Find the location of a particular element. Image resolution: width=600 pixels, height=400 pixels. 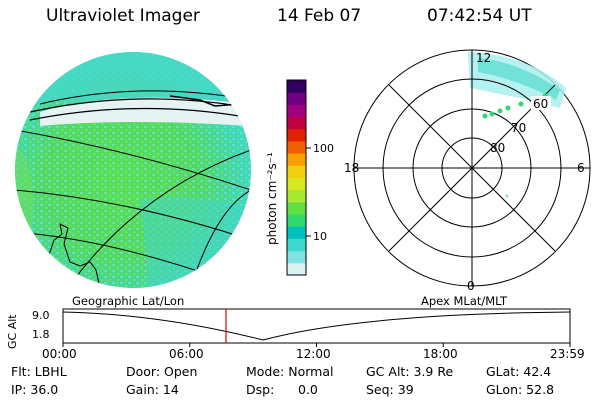

mlt-label-6: 6 is located at coordinates (581, 168).